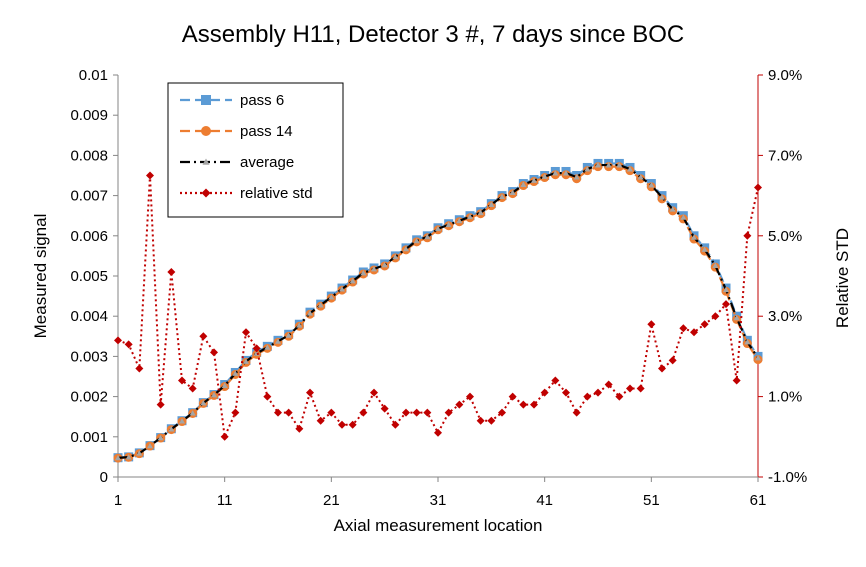 This screenshot has height=567, width=866. What do you see at coordinates (331, 500) in the screenshot?
I see `x-tick-label: 21` at bounding box center [331, 500].